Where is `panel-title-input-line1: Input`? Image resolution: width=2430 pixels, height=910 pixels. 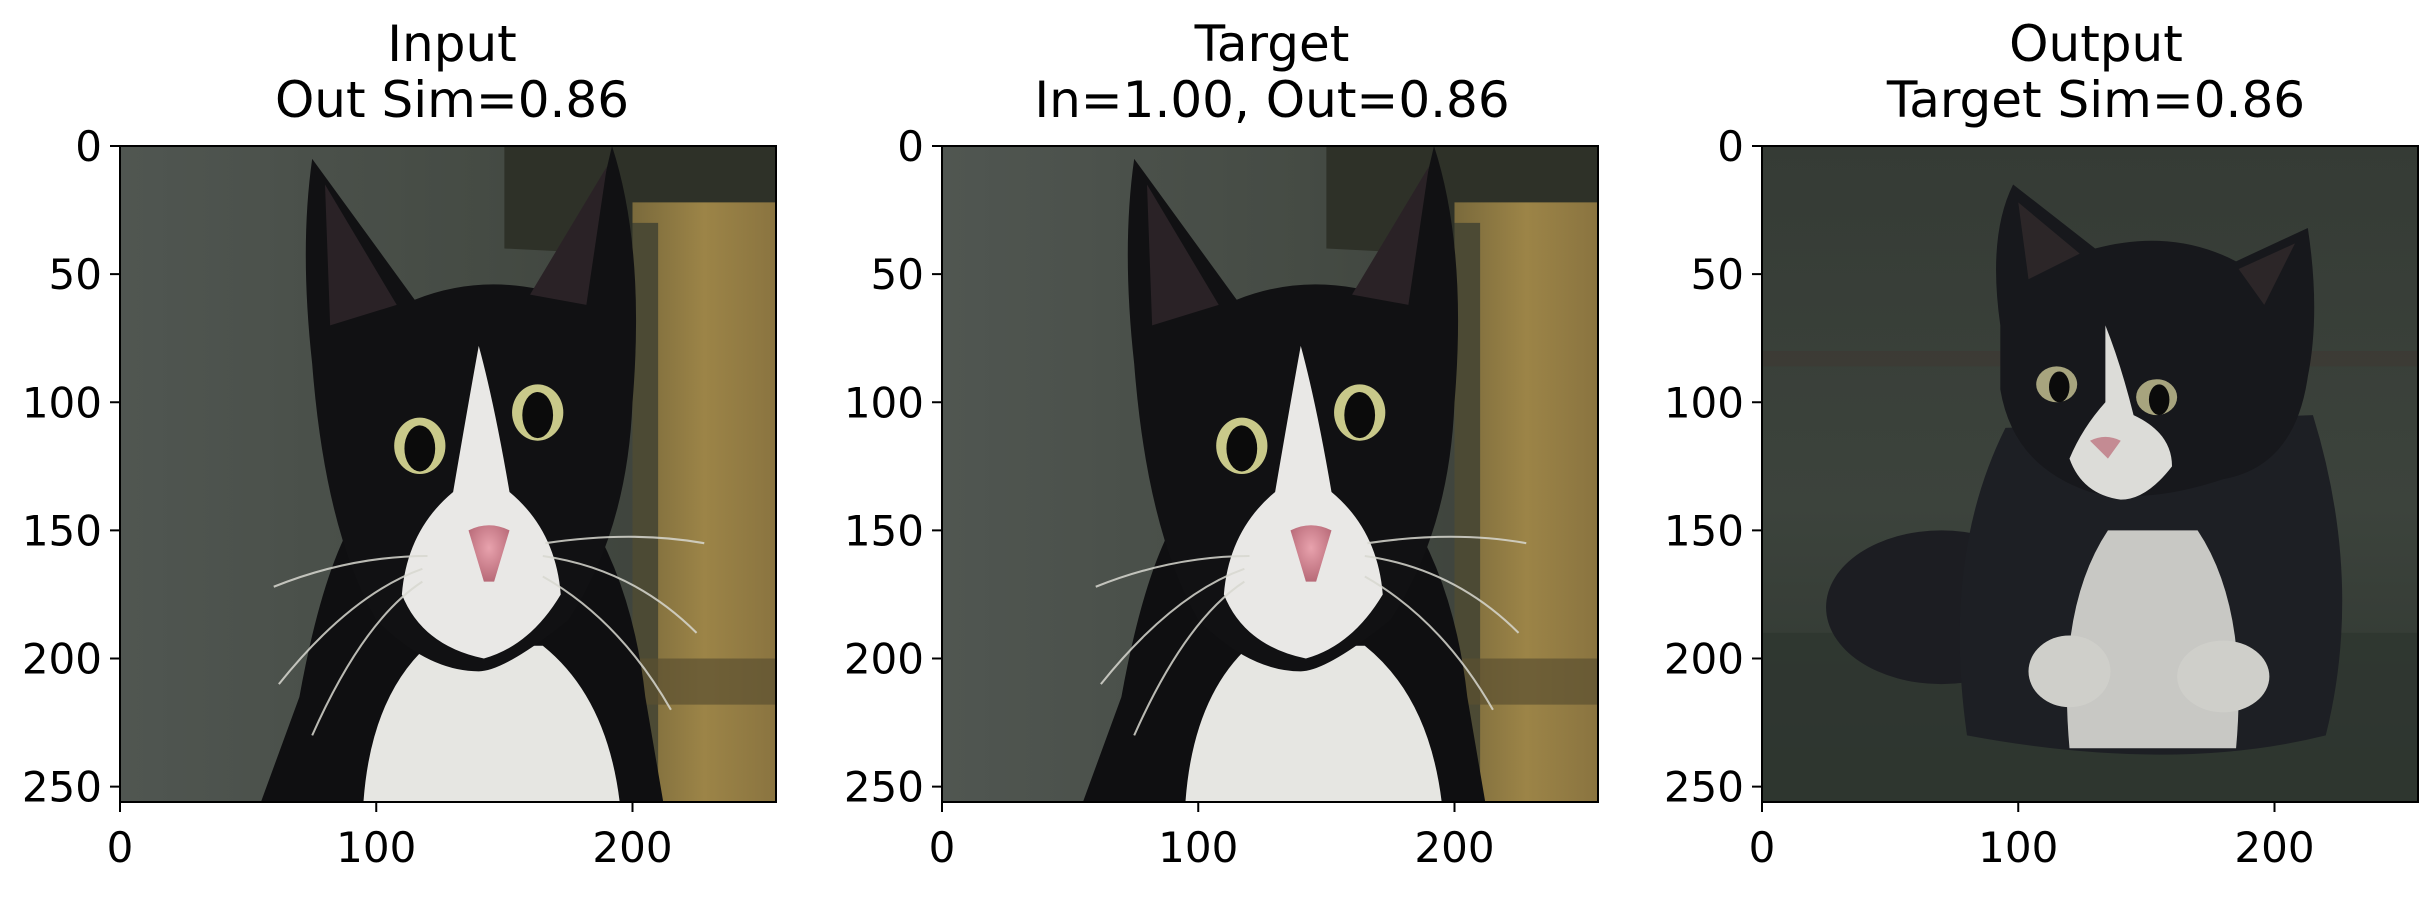 panel-title-input-line1: Input is located at coordinates (452, 44).